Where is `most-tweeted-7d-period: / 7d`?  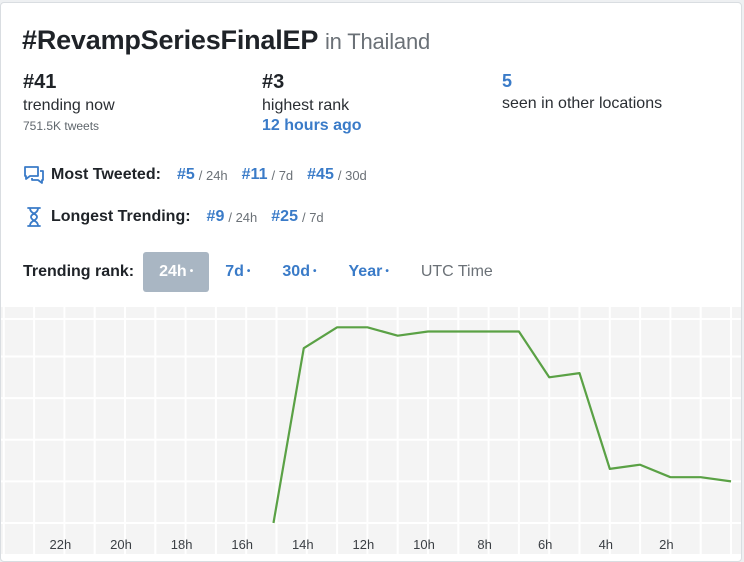 most-tweeted-7d-period: / 7d is located at coordinates (282, 175).